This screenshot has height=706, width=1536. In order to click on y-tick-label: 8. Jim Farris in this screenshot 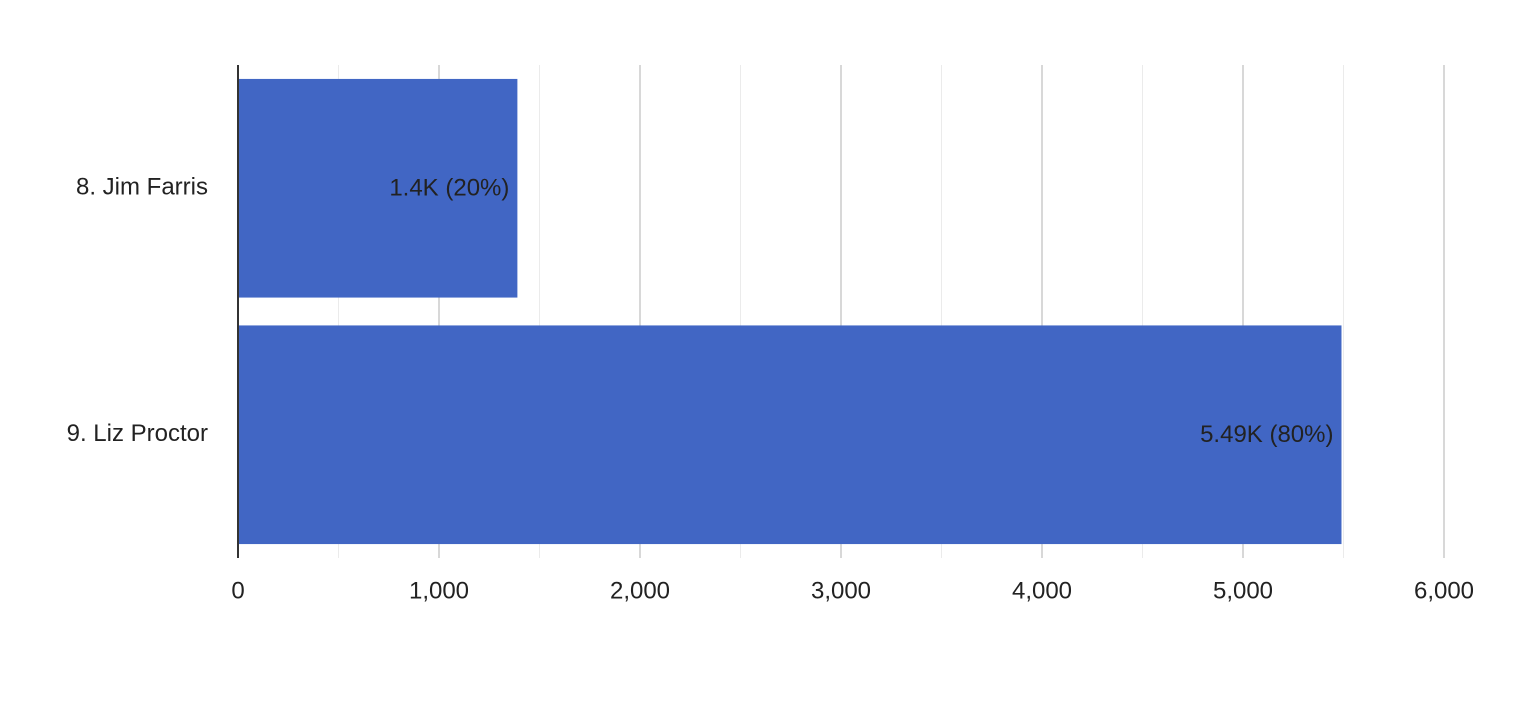, I will do `click(142, 187)`.